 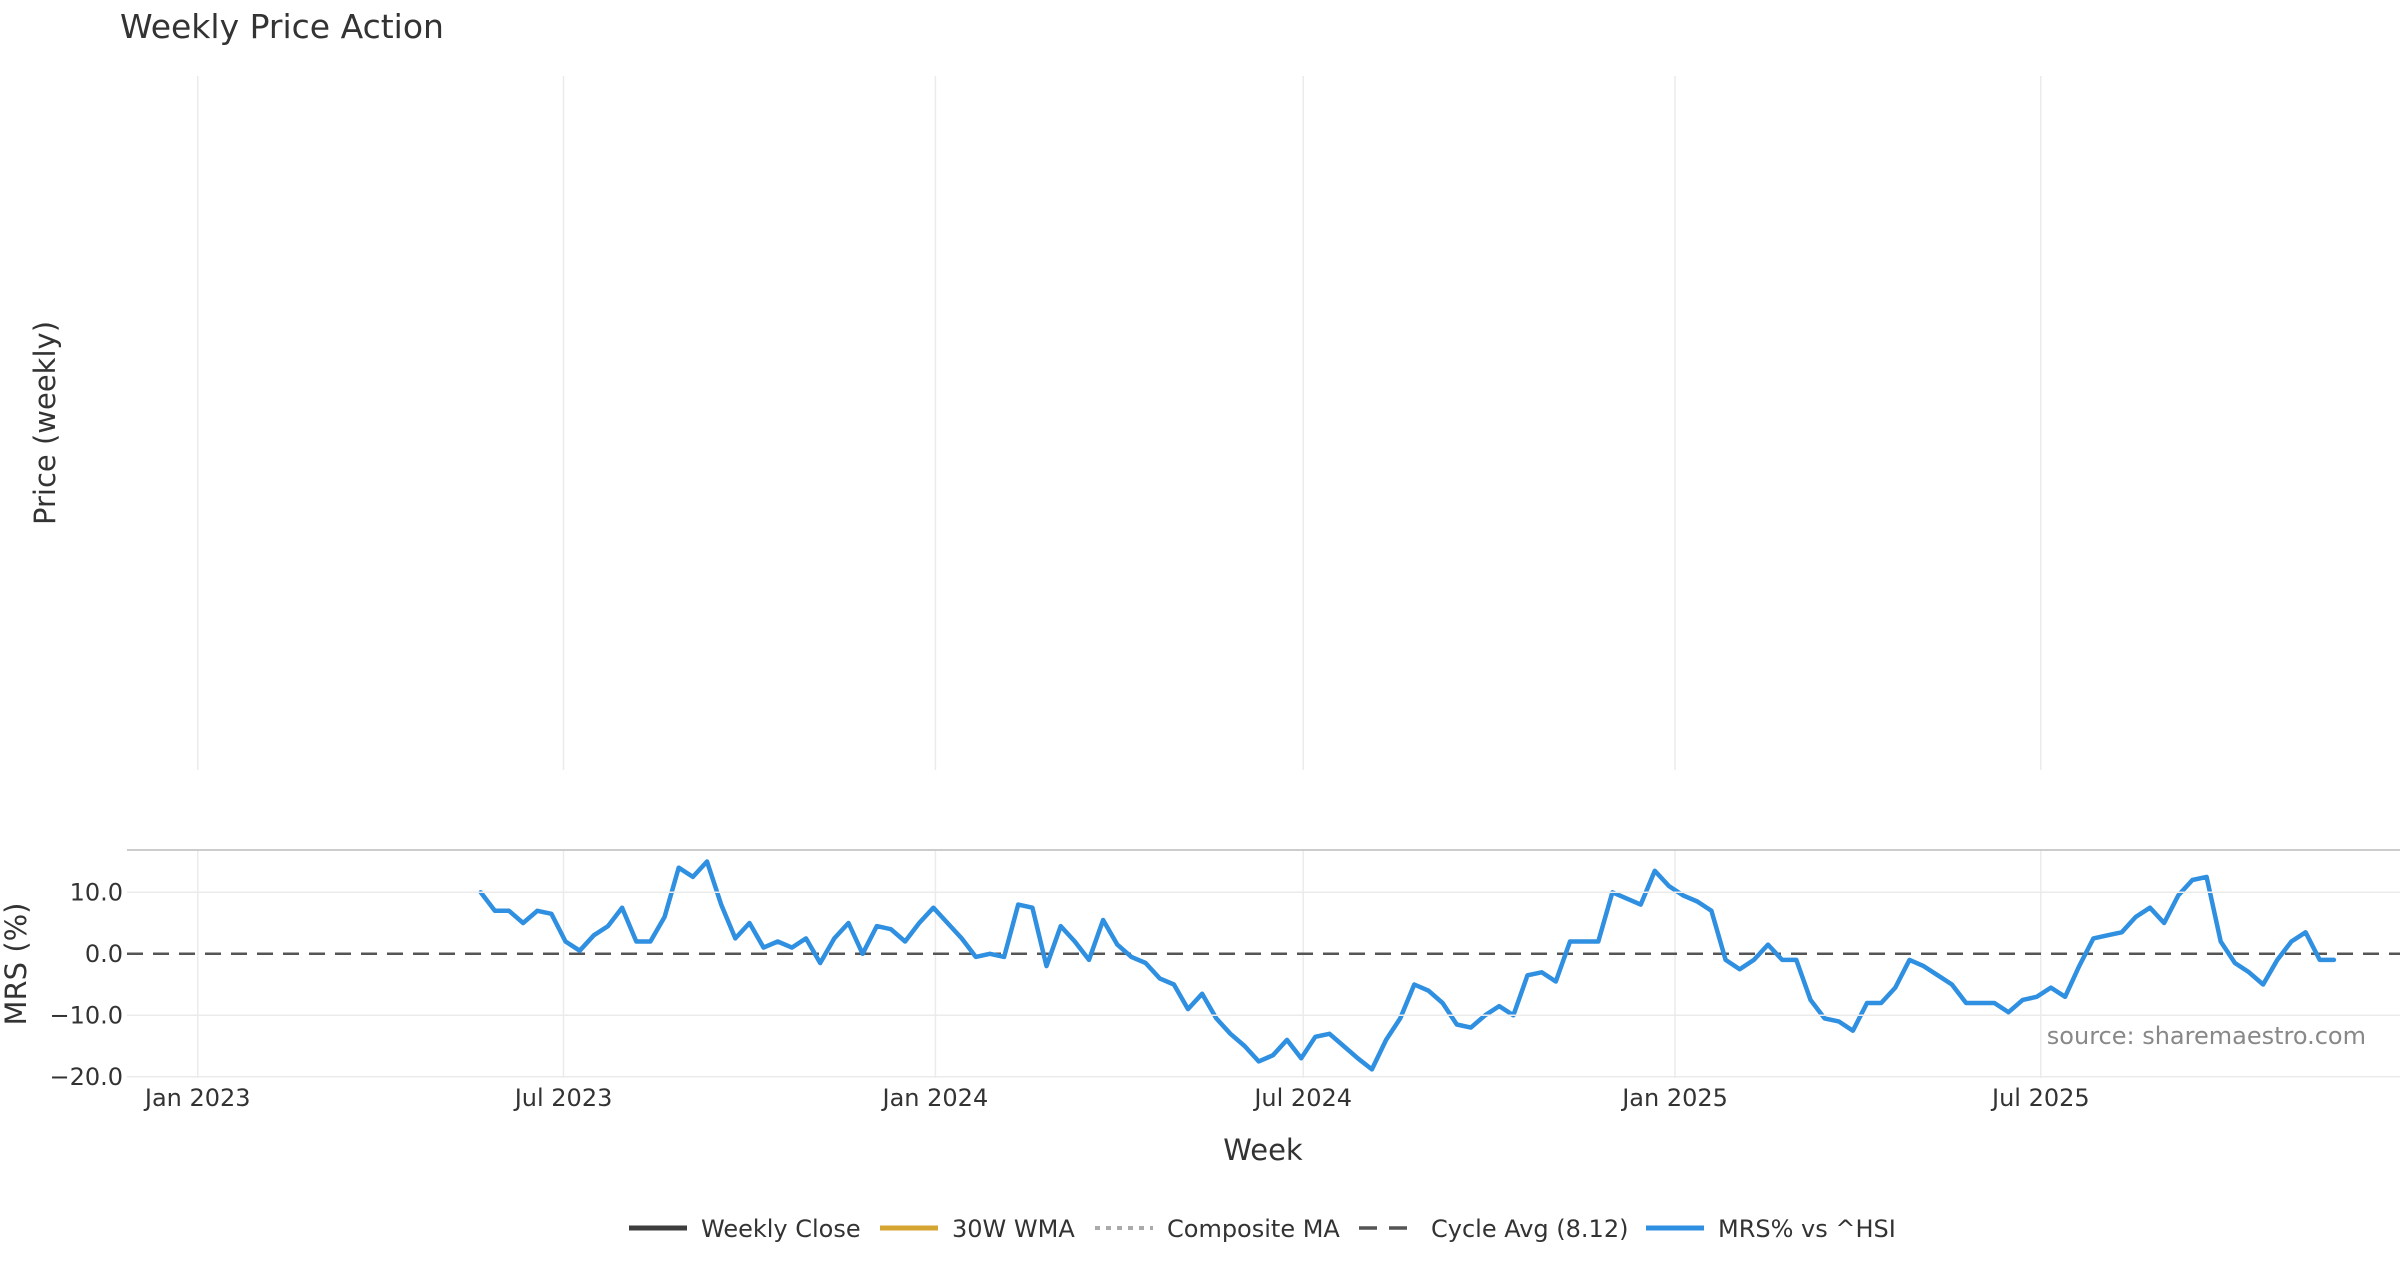 What do you see at coordinates (104, 954) in the screenshot?
I see `mrs-ytick-label-1: 0.0` at bounding box center [104, 954].